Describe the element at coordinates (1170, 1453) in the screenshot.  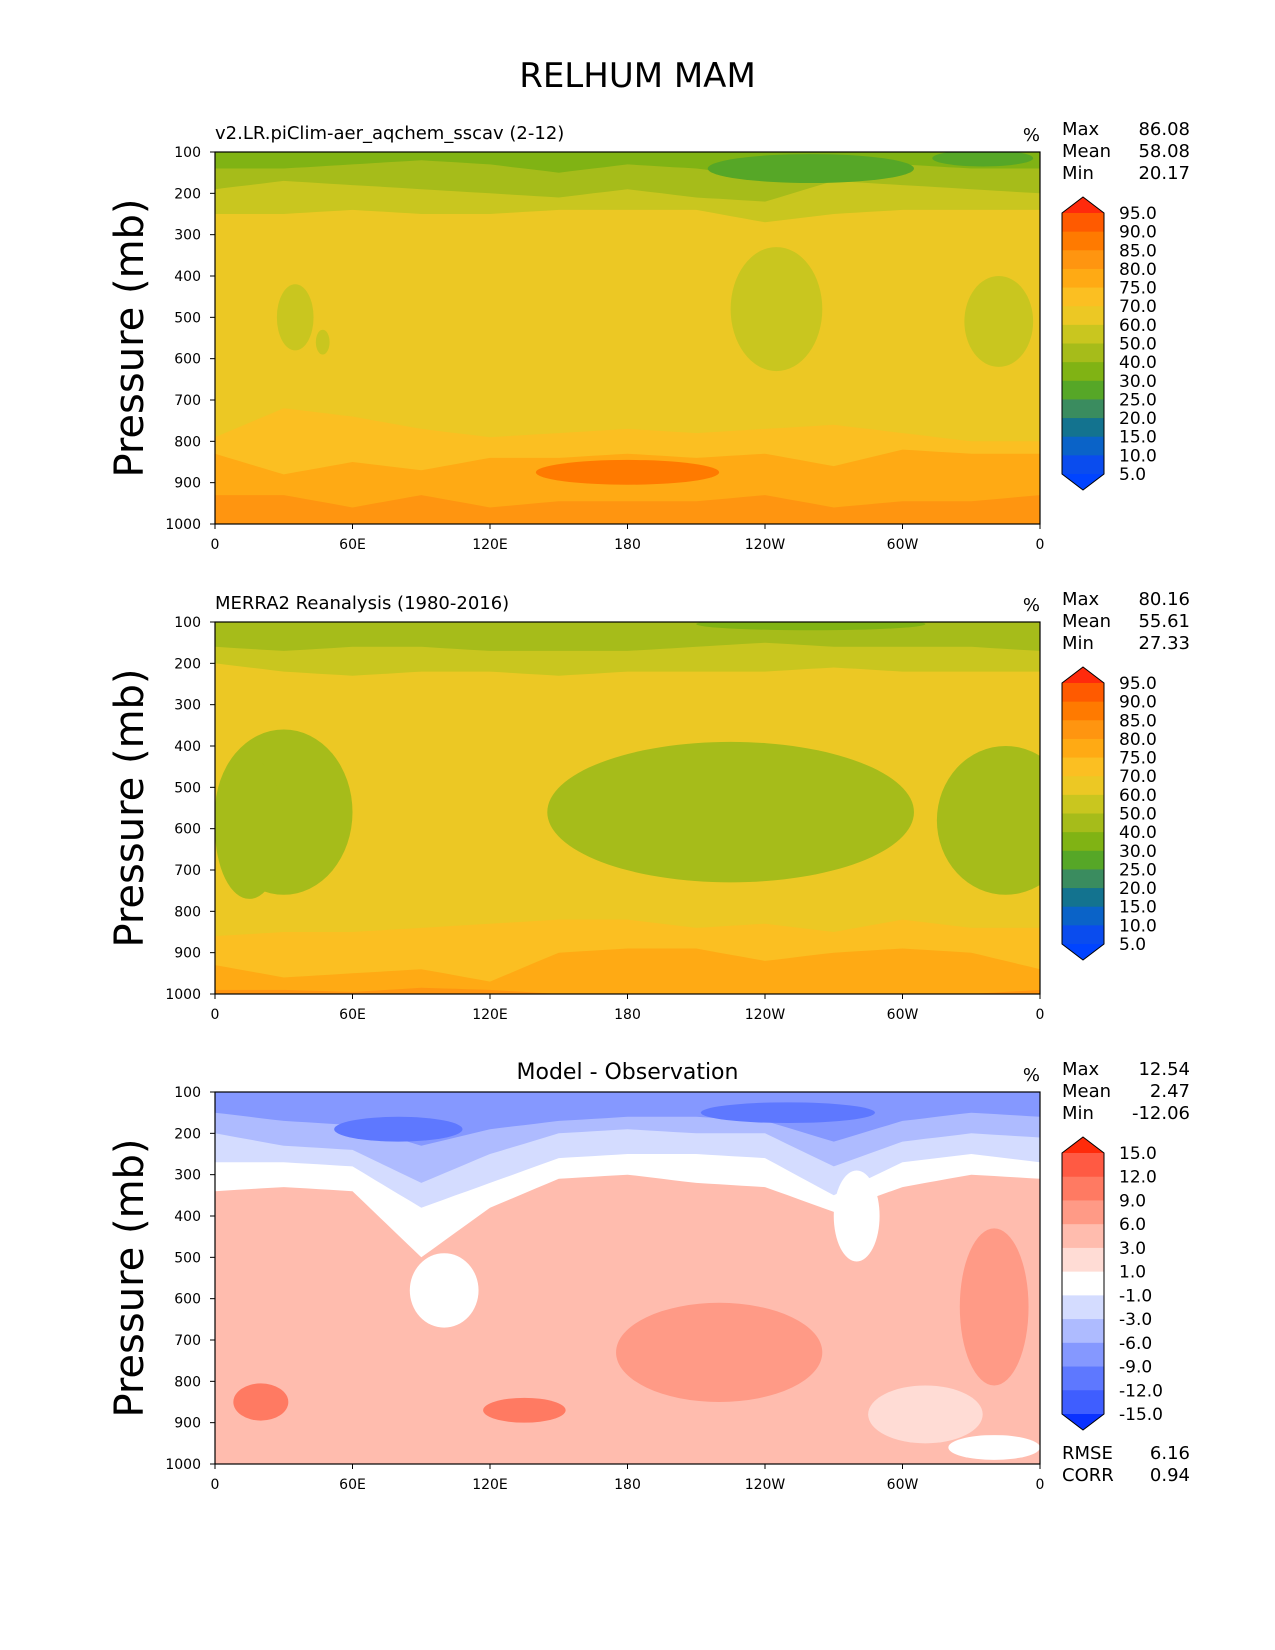
I see `stat-value: 6.16` at that location.